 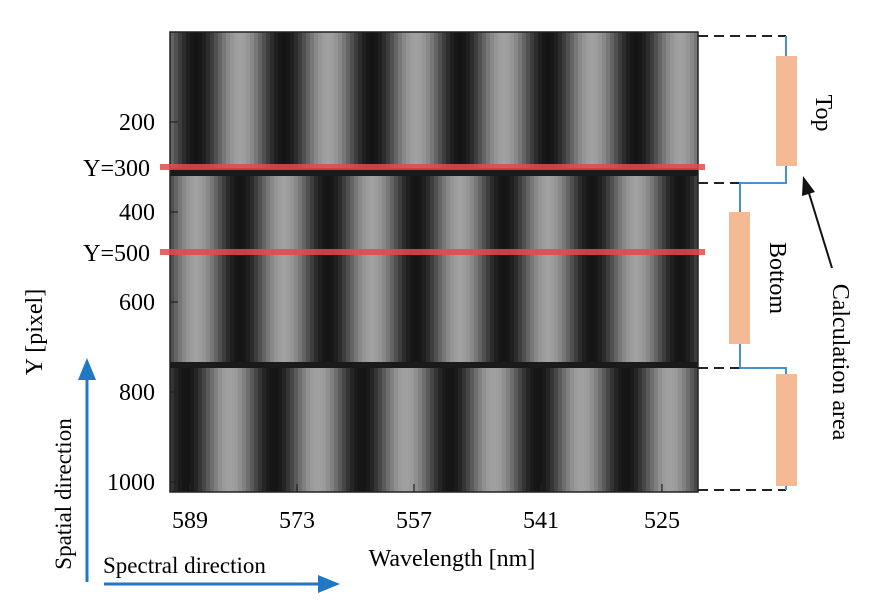 I want to click on x-axis-title: Wavelength [nm], so click(x=452, y=559).